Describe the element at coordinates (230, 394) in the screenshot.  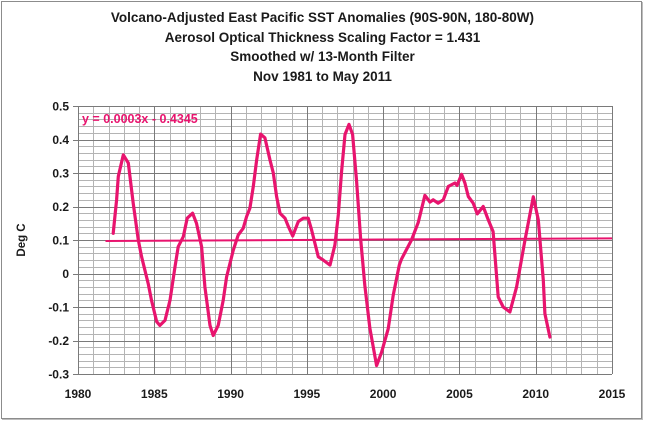
I see `x-tick-label: 1990` at that location.